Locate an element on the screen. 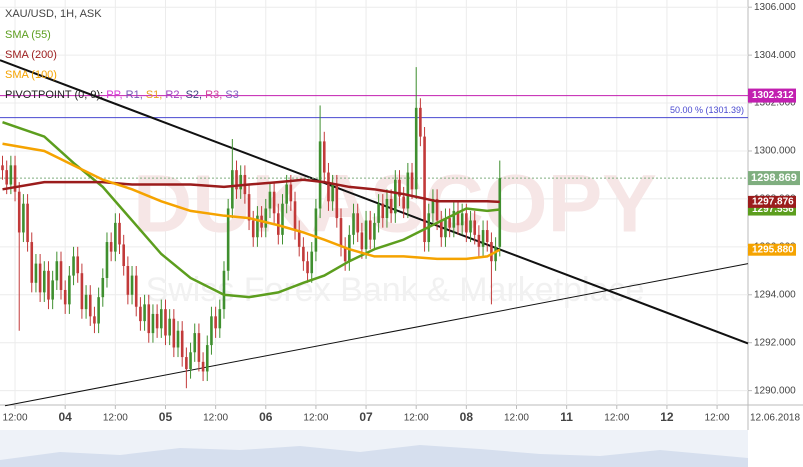 The height and width of the screenshot is (467, 803). chart-title: XAU/USD, 1H, ASK is located at coordinates (53, 14).